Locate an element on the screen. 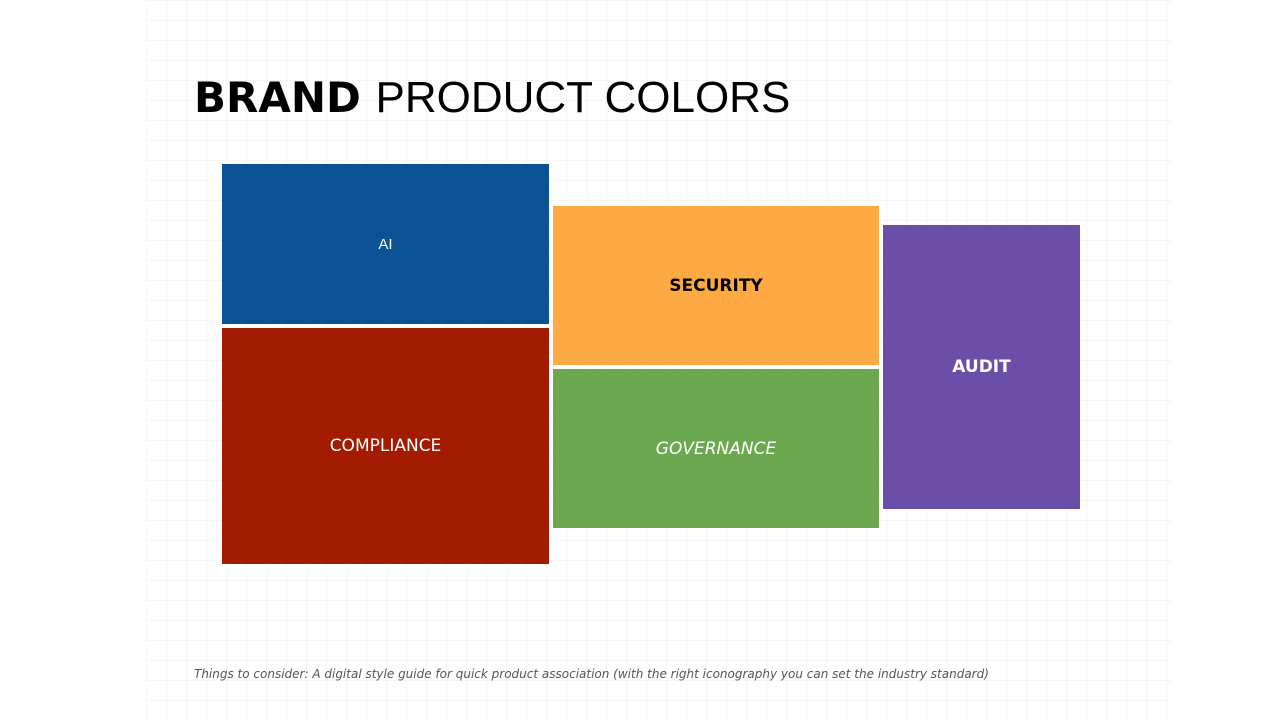  page-title: BRAND PRODUCT COLORS is located at coordinates (492, 98).